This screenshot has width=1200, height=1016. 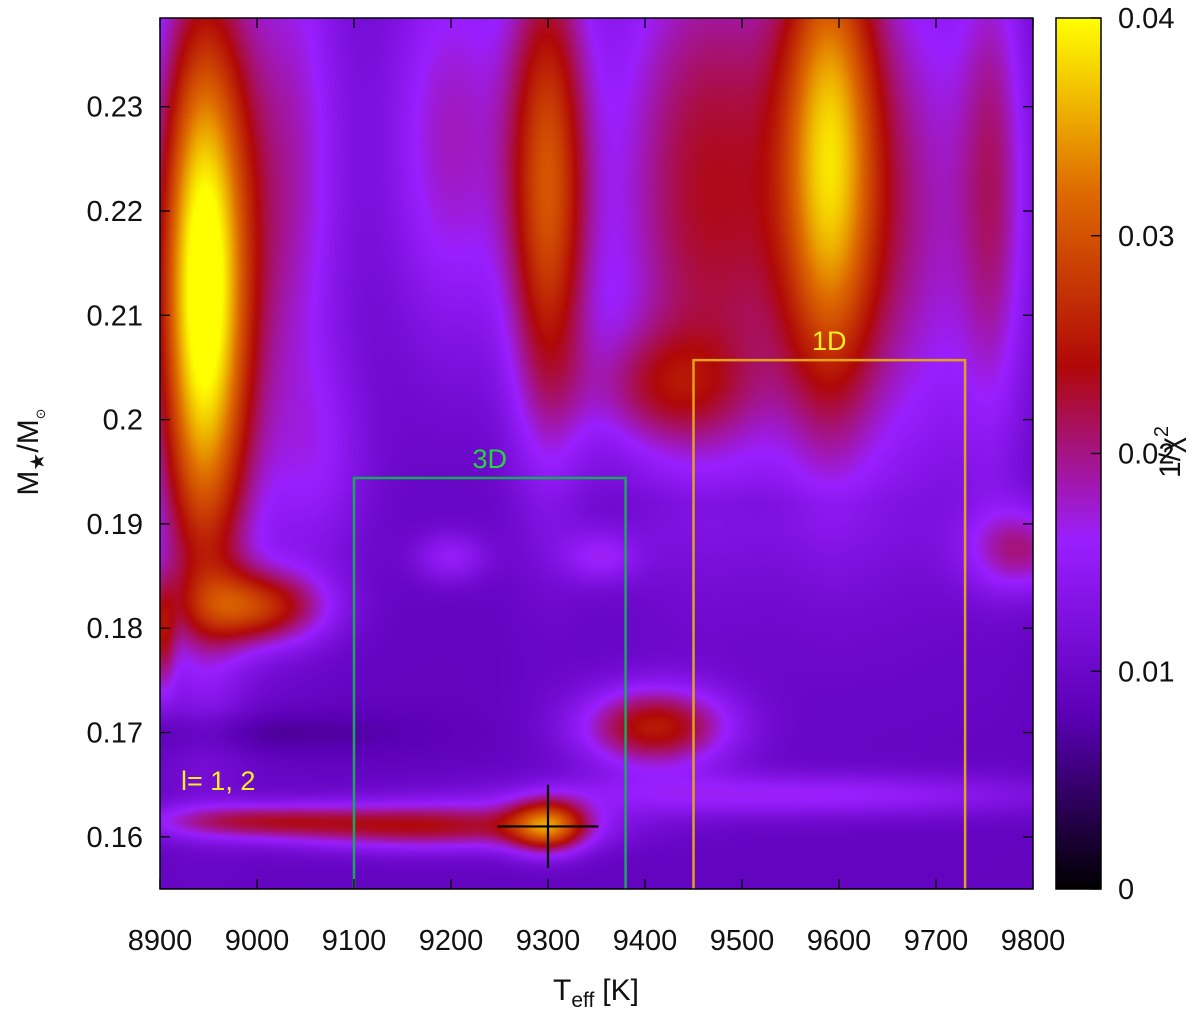 I want to click on colorbar-ticks: 0 0.01 0.02 0.03 0.04, so click(x=1132, y=454).